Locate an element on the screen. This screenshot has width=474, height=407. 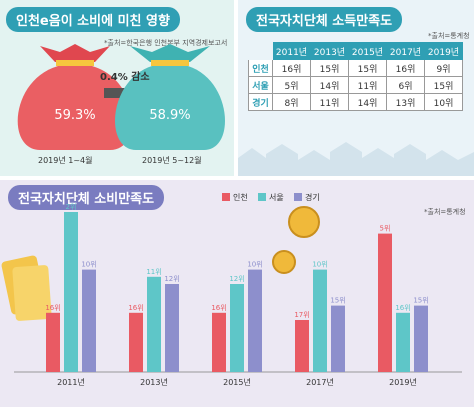
bar-인천-2017년 is located at coordinates (302, 346).